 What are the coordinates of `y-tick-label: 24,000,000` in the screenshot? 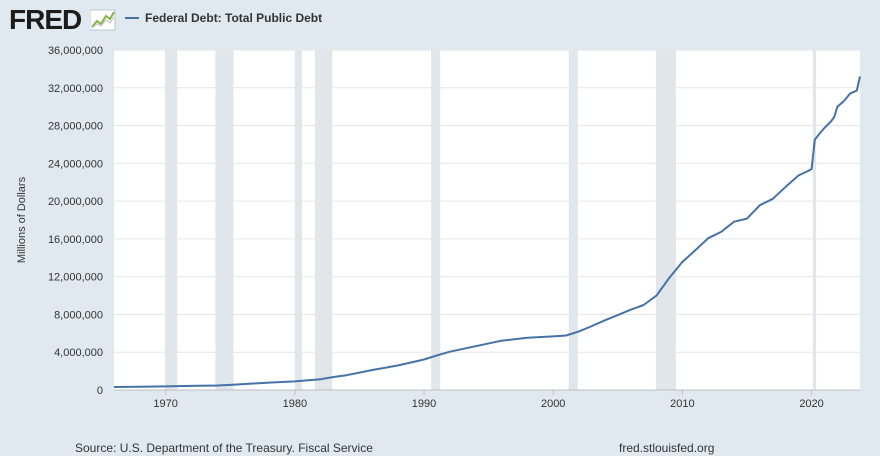 It's located at (75, 164).